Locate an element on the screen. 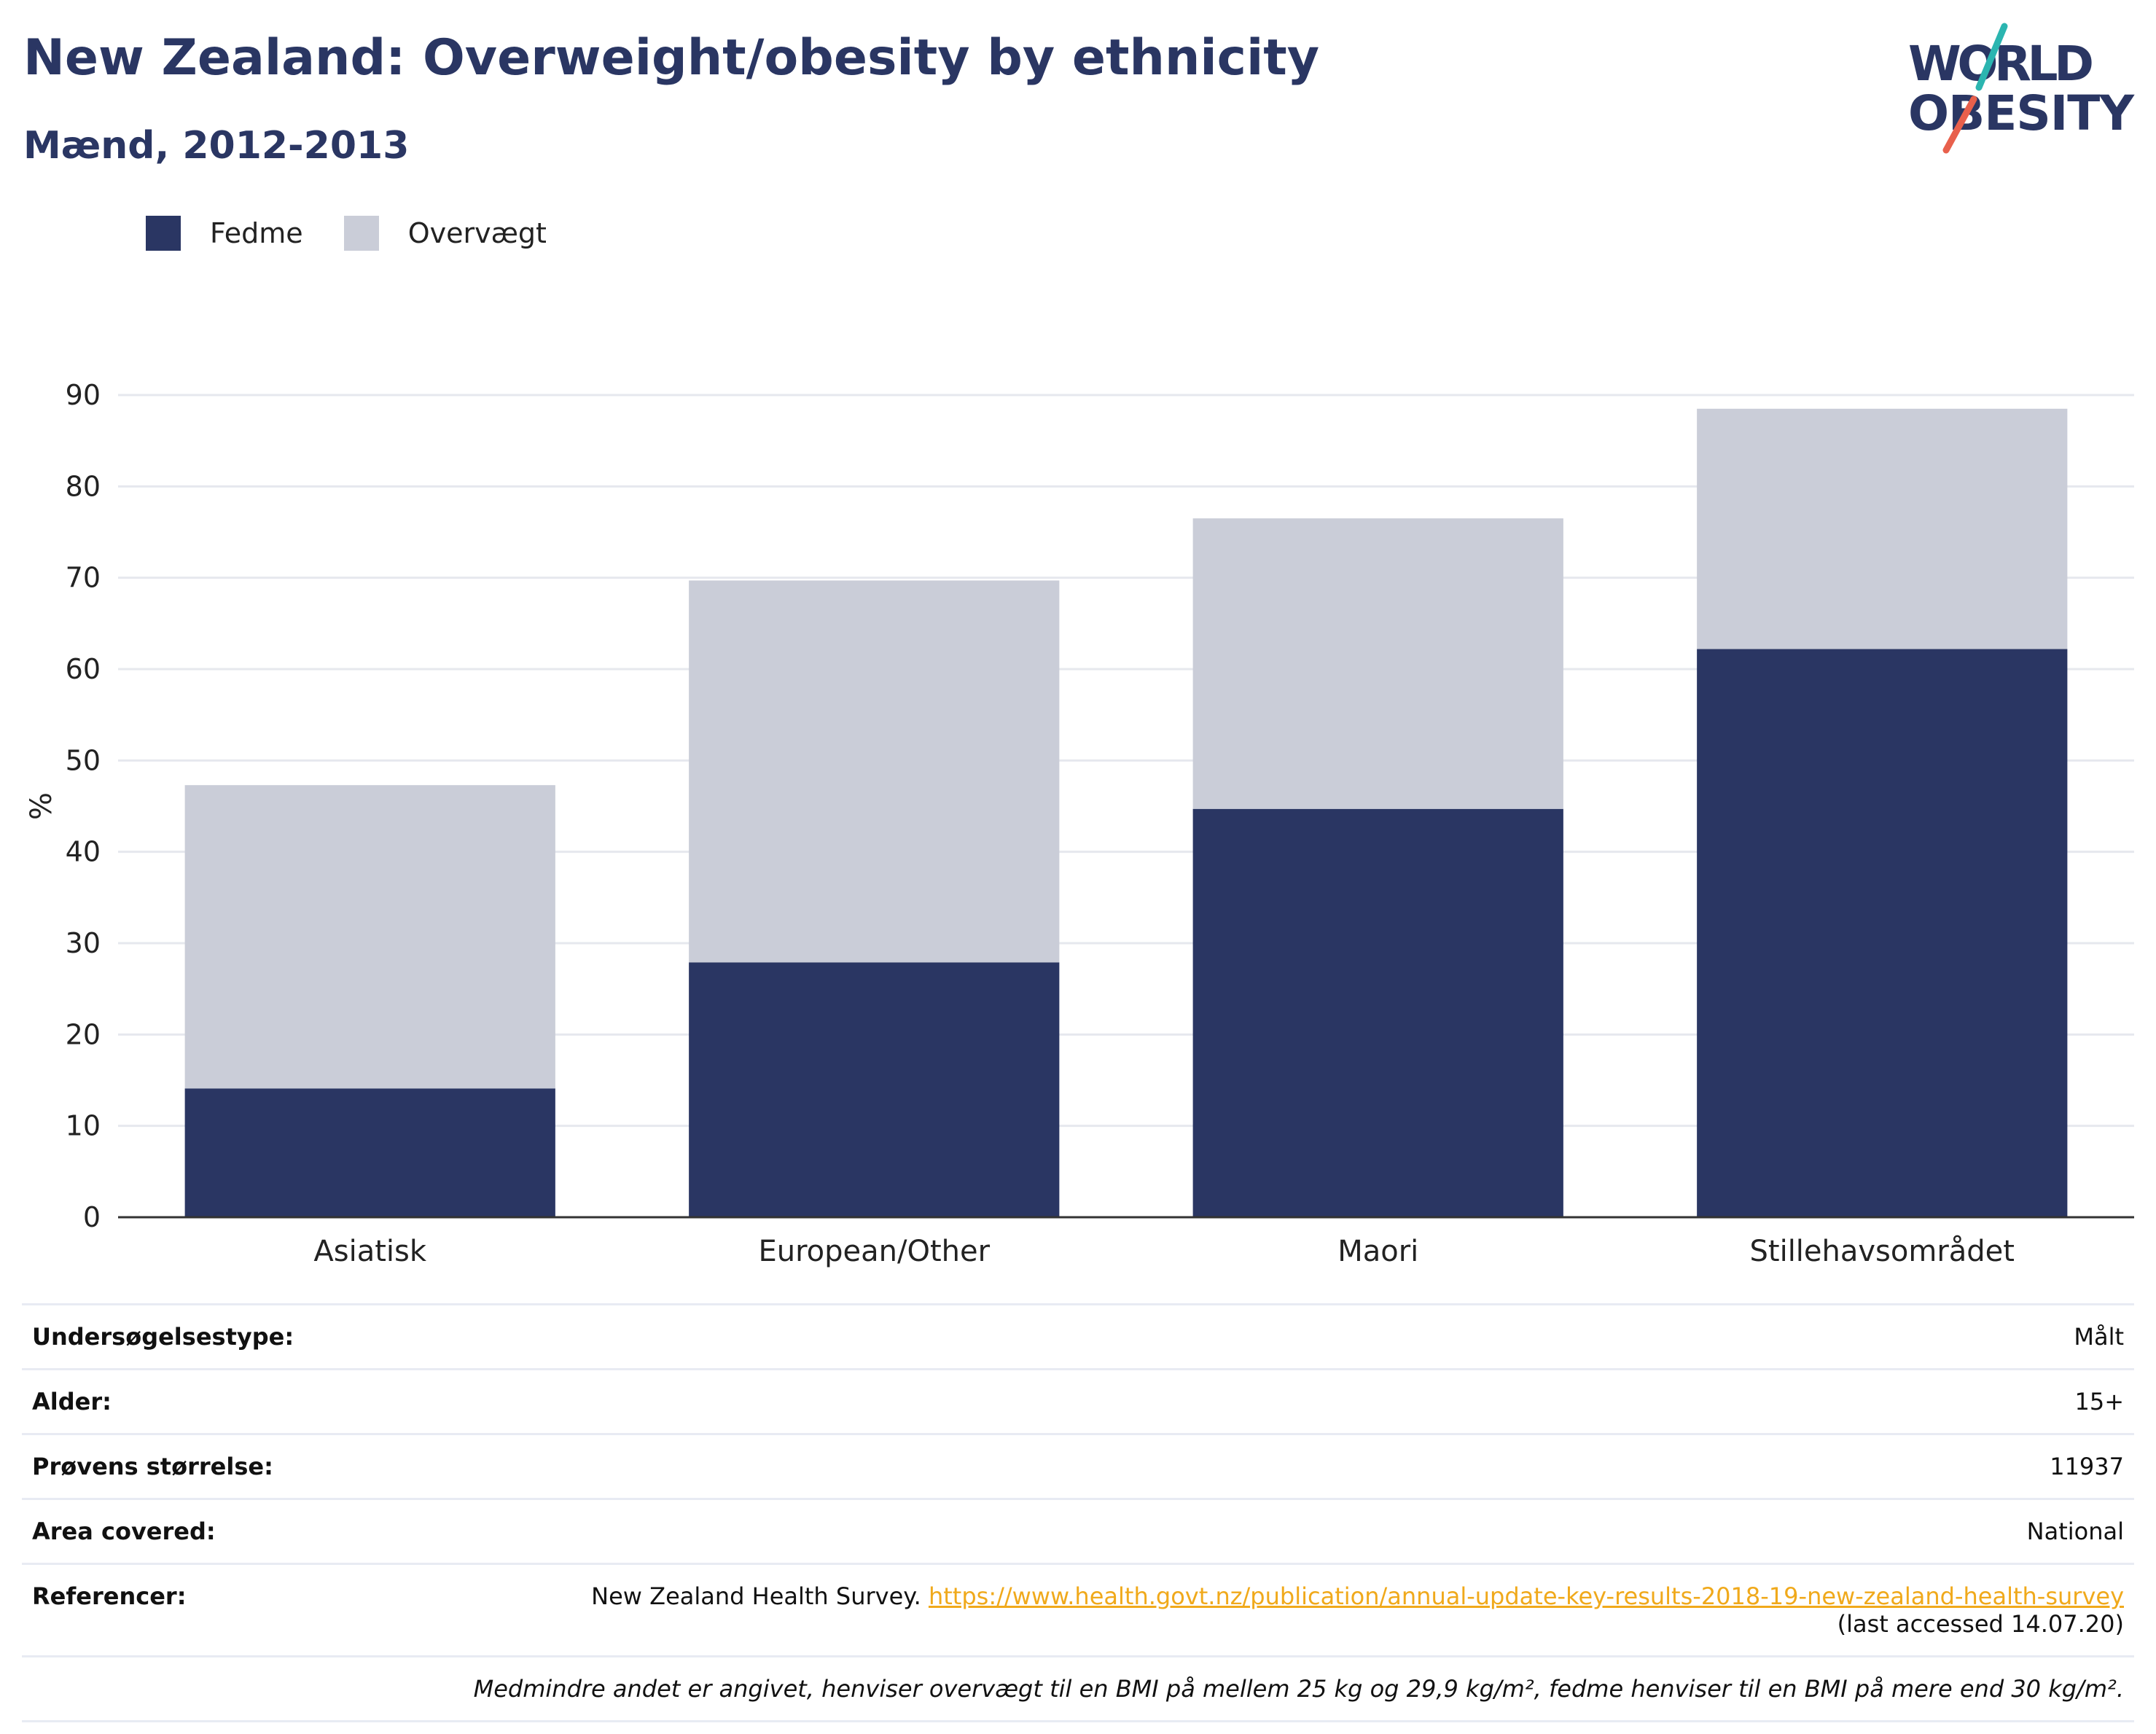 Image resolution: width=2156 pixels, height=1734 pixels. y-tick-label: 80 is located at coordinates (84, 486).